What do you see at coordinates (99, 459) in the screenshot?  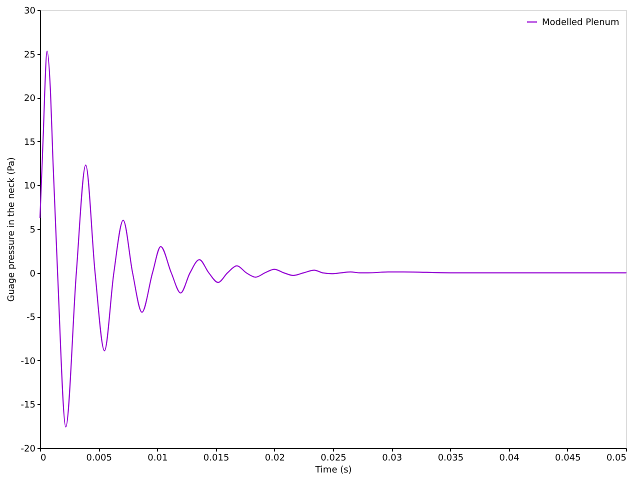 I see `x-tick-label: 0.005` at bounding box center [99, 459].